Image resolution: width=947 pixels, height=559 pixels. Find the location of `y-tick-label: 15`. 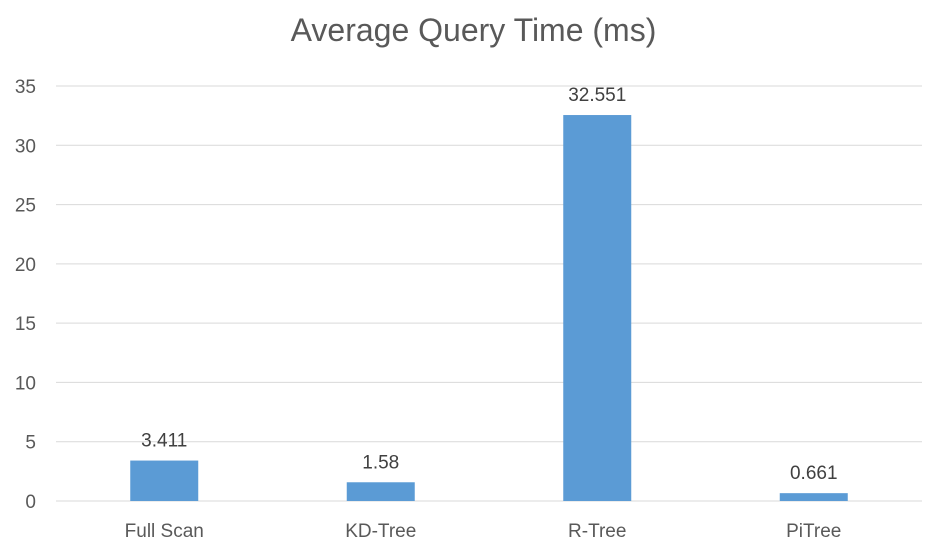

y-tick-label: 15 is located at coordinates (25, 324).